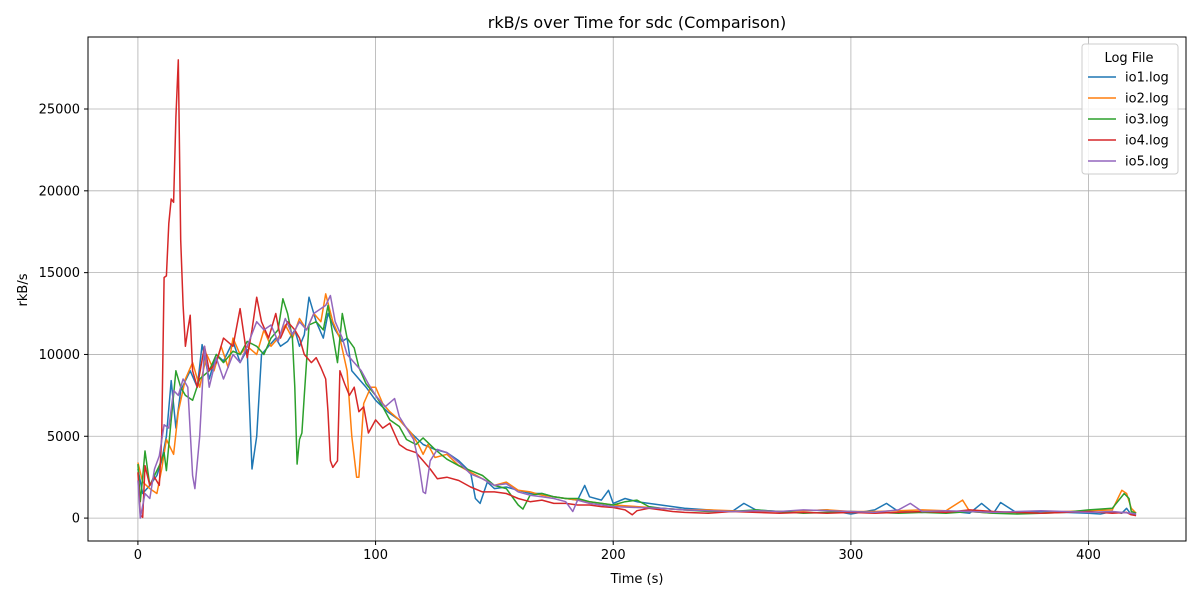  What do you see at coordinates (59, 191) in the screenshot?
I see `y-tick-label: 20000` at bounding box center [59, 191].